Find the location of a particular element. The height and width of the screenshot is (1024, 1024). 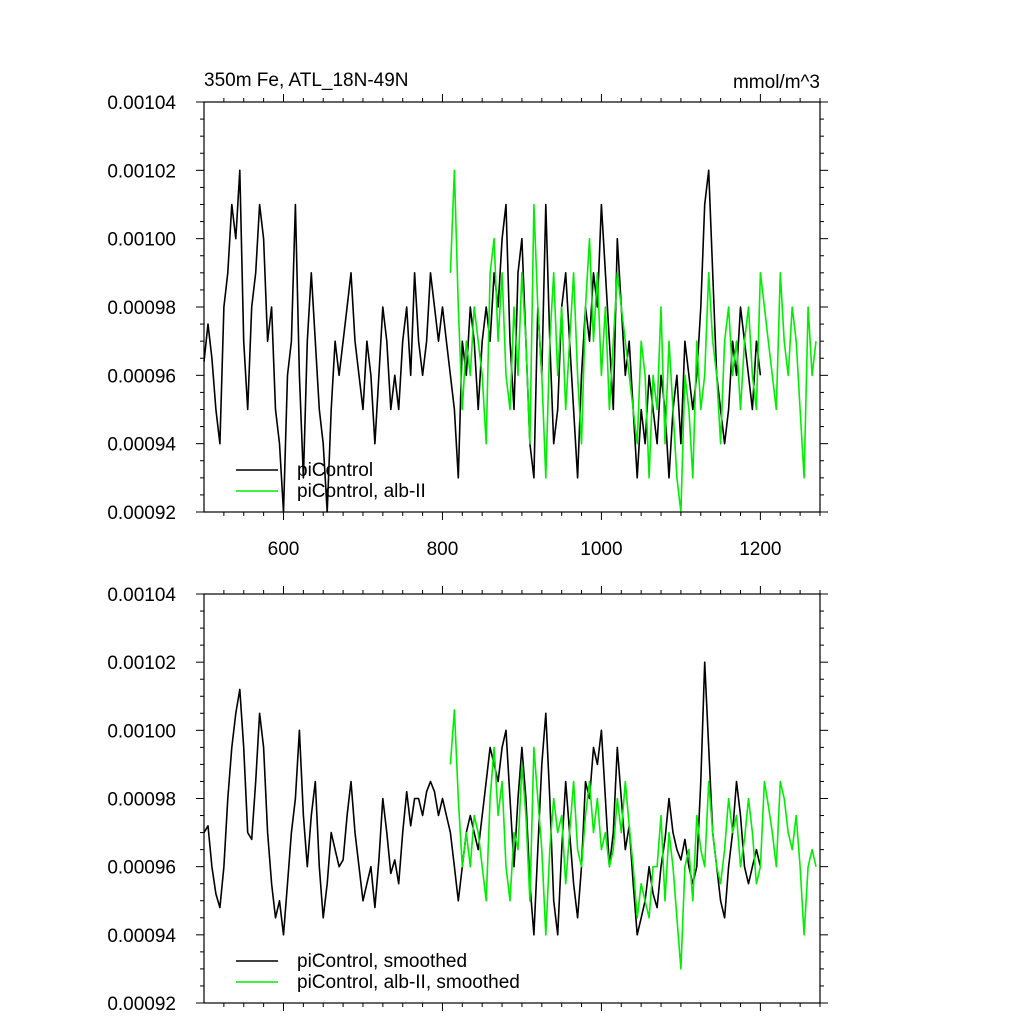

x-tick-label: 1000 is located at coordinates (601, 549).